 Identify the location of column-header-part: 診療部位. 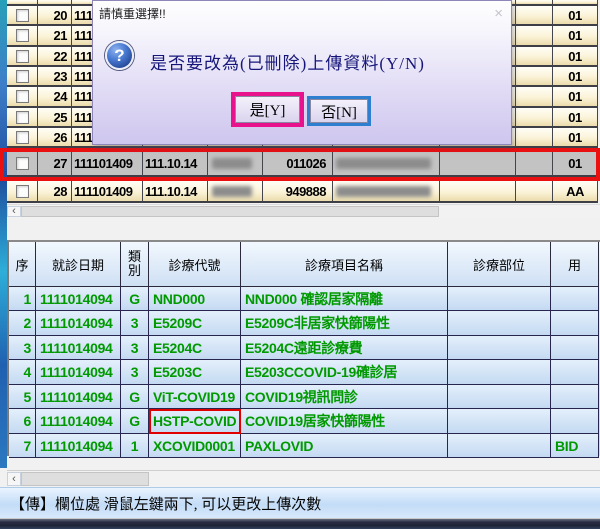
(499, 264).